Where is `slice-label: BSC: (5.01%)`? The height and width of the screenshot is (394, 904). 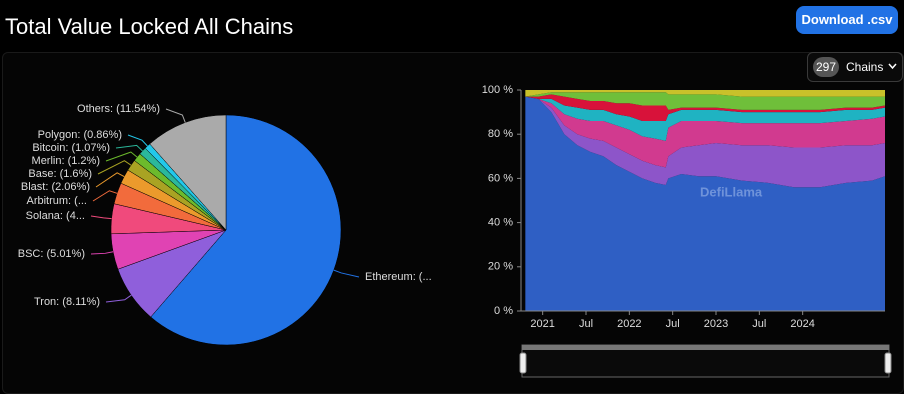
slice-label: BSC: (5.01%) is located at coordinates (51, 254).